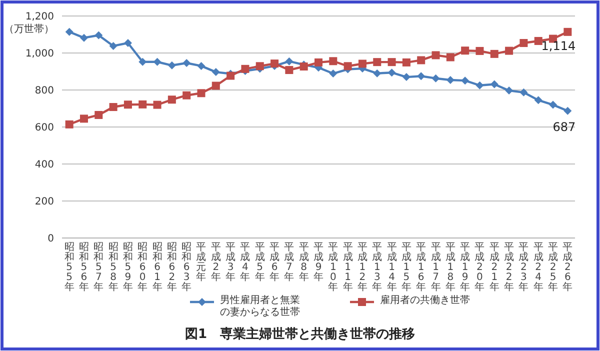 The height and width of the screenshot is (351, 600). What do you see at coordinates (44, 128) in the screenshot?
I see `y-tick-label: 600` at bounding box center [44, 128].